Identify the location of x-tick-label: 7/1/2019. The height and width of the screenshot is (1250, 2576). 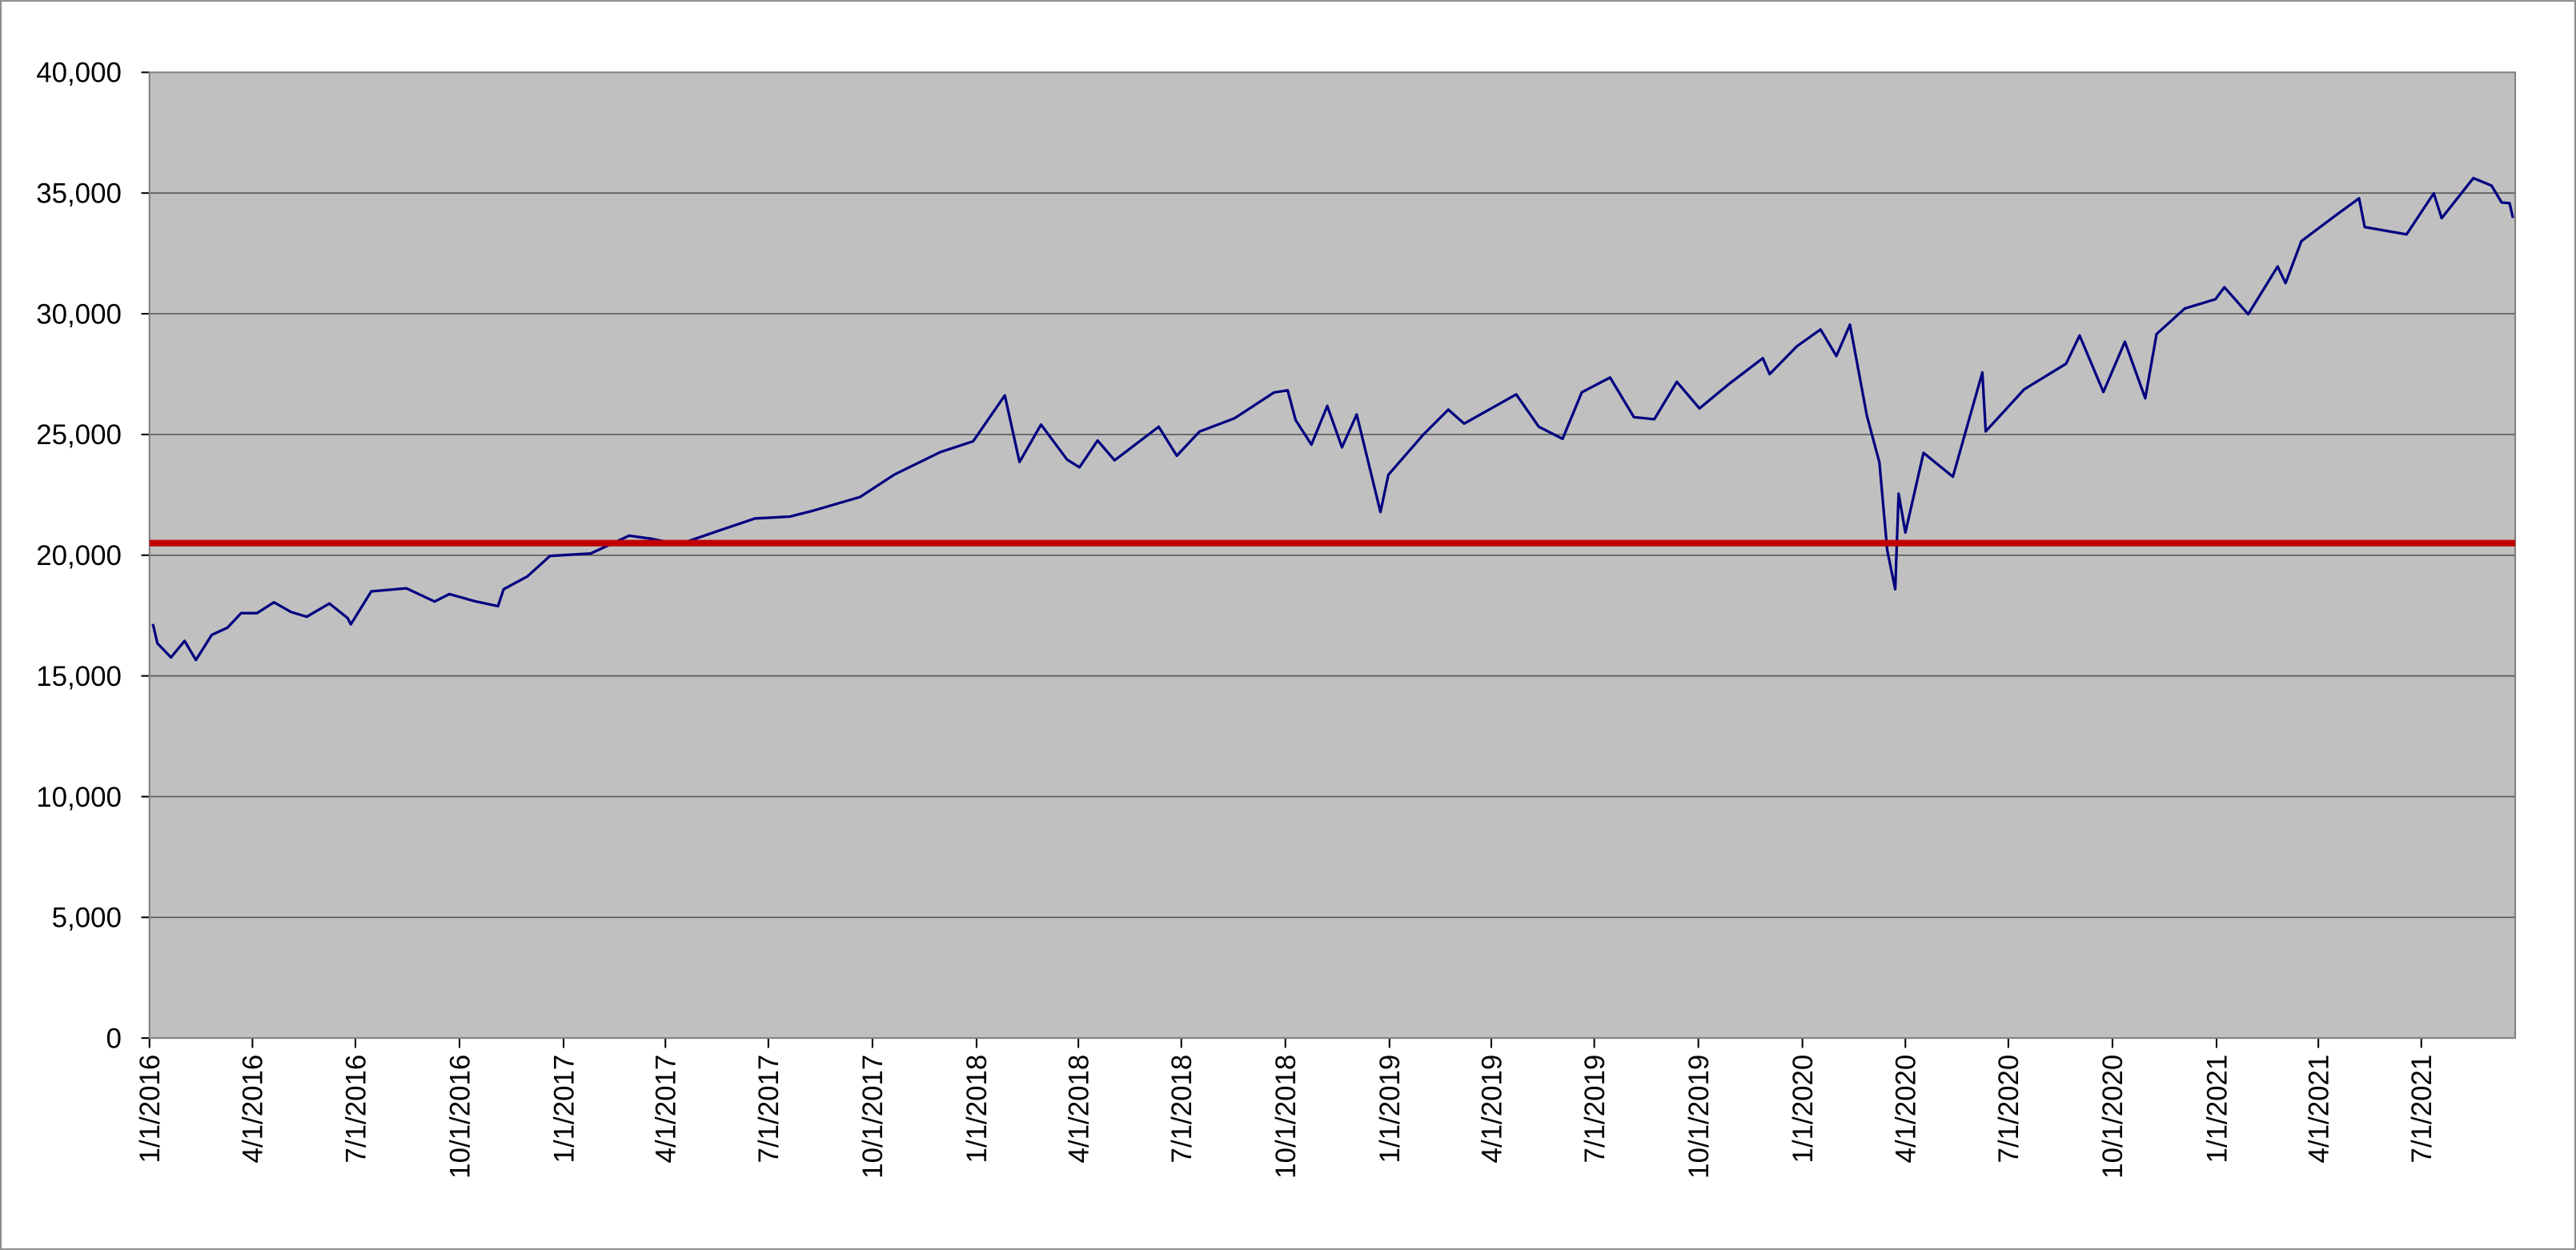
(1595, 1109).